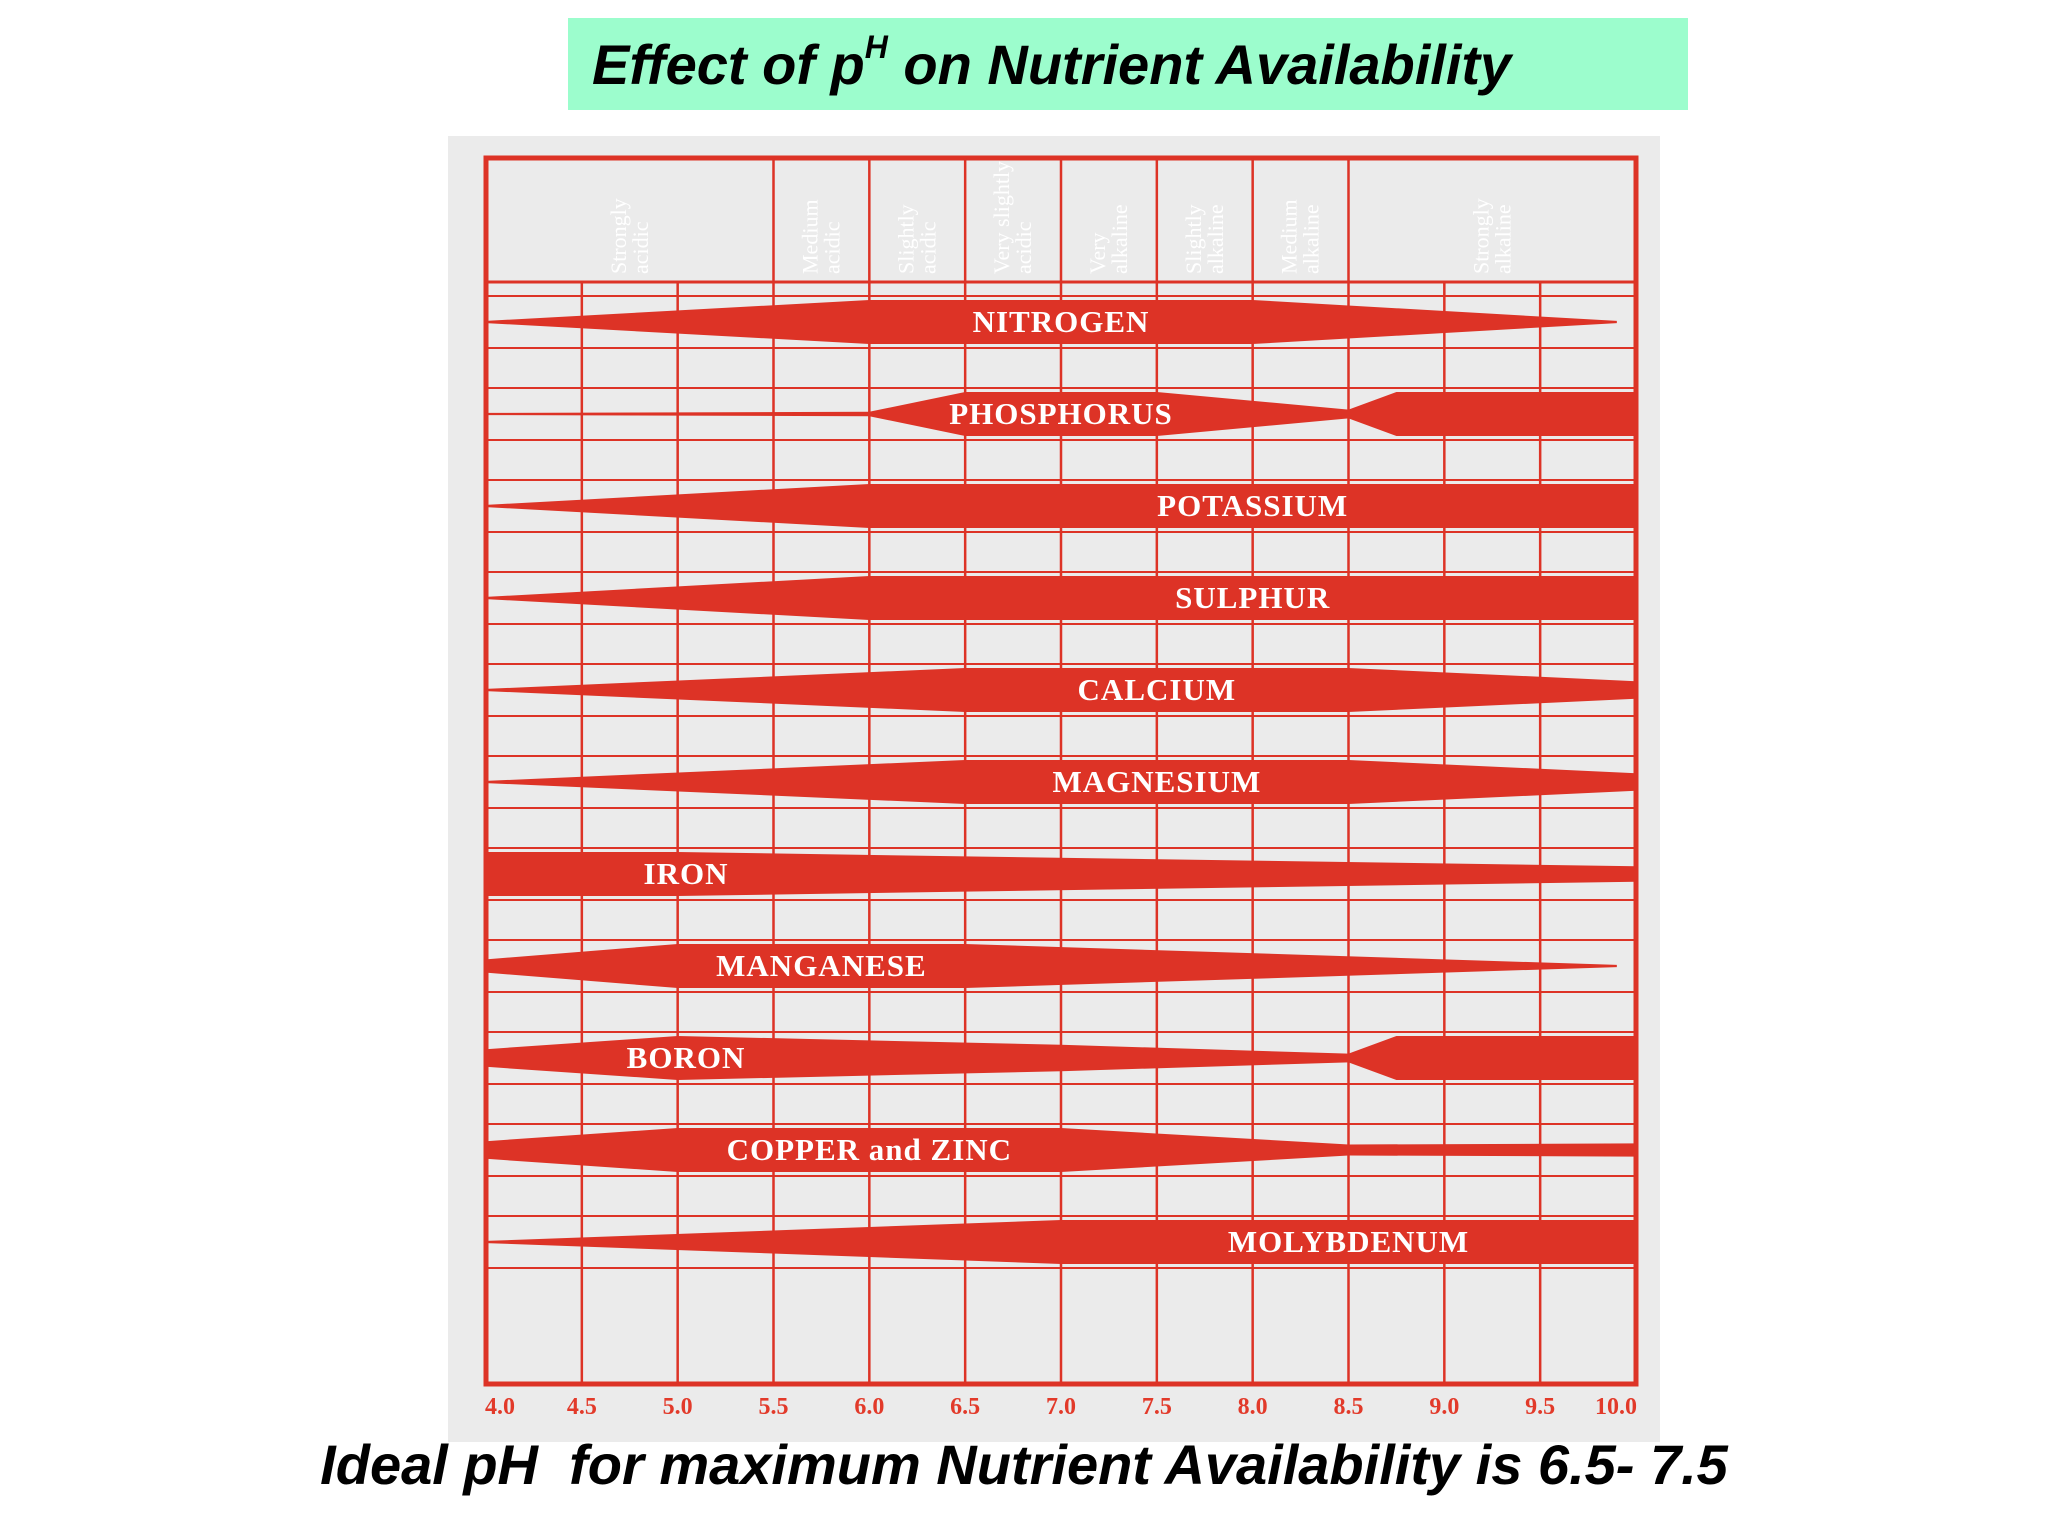 This screenshot has width=2048, height=1536. I want to click on zone-label: Stronglyacidic, so click(629, 236).